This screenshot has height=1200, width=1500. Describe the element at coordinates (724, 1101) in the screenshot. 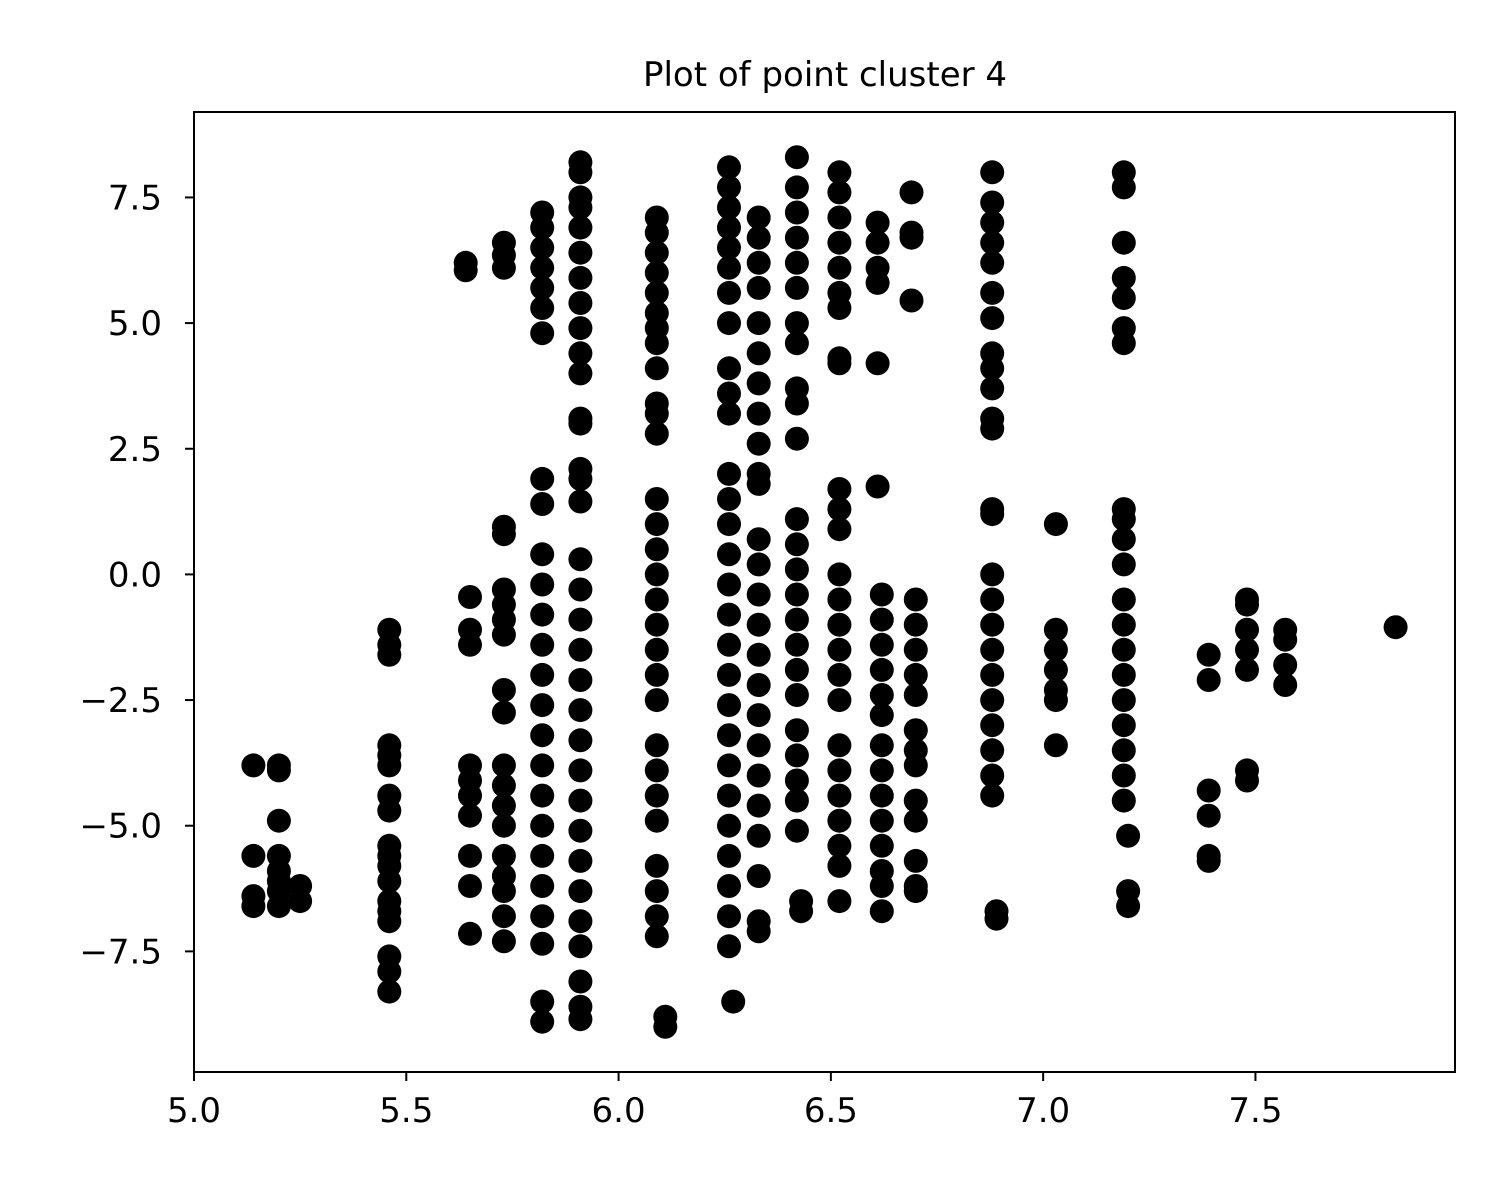

I see `x-axis: 5.0 5.5 6.0 6.5 7.0 7.5` at that location.